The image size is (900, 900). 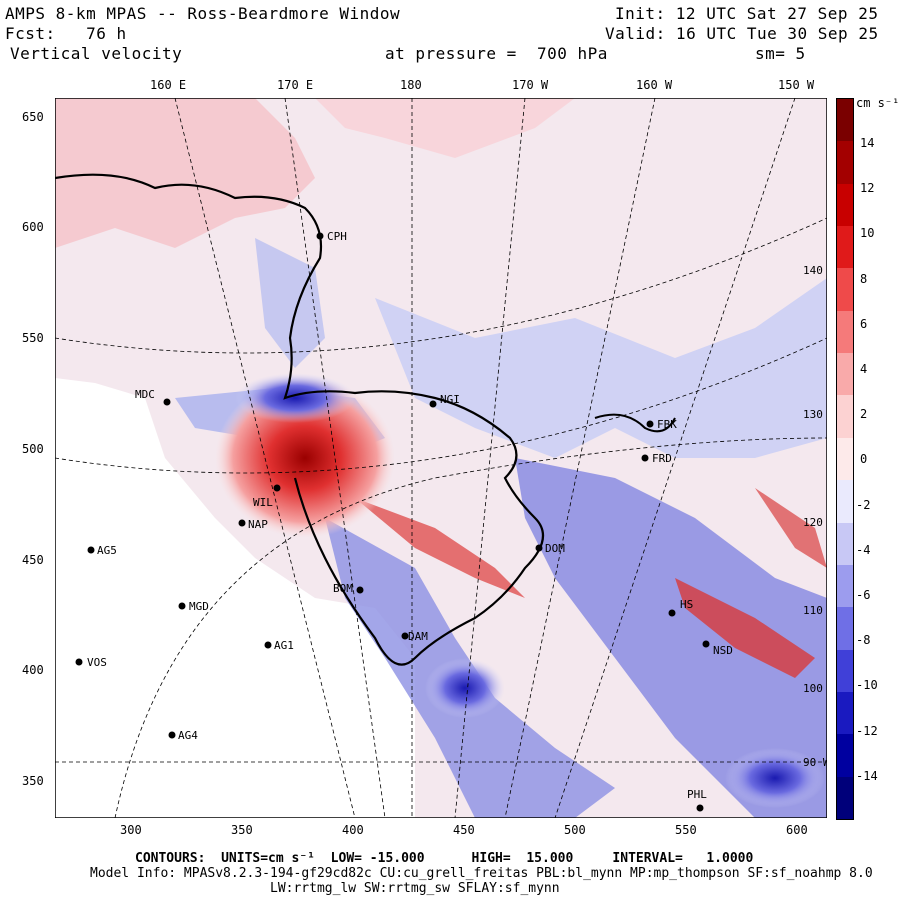 I want to click on colorbar-tick-label: -2, so click(x=863, y=504).